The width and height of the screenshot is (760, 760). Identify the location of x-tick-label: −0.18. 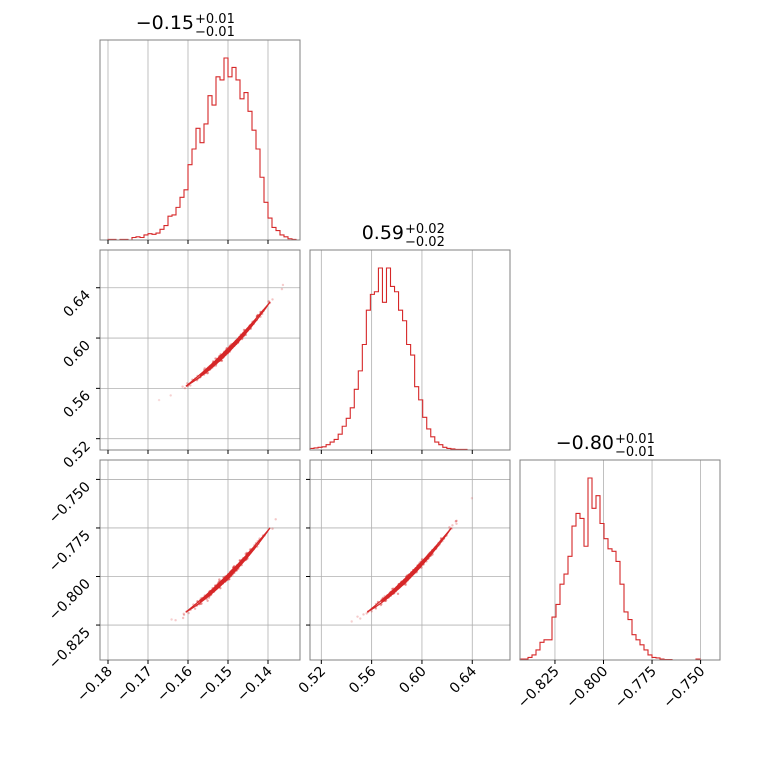
(95, 685).